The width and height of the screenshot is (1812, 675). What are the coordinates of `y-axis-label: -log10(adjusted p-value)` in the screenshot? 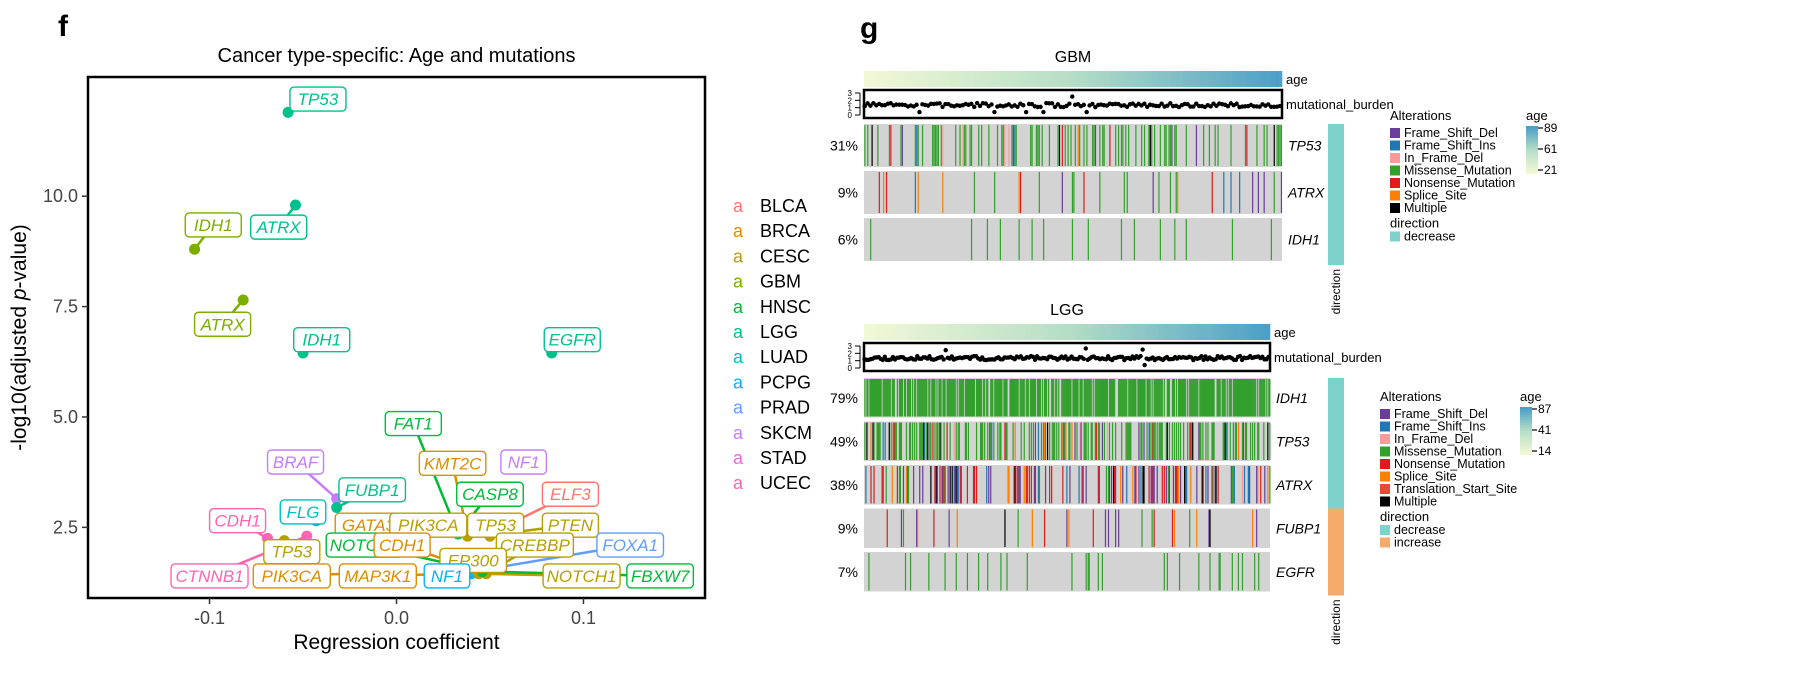 It's located at (19, 337).